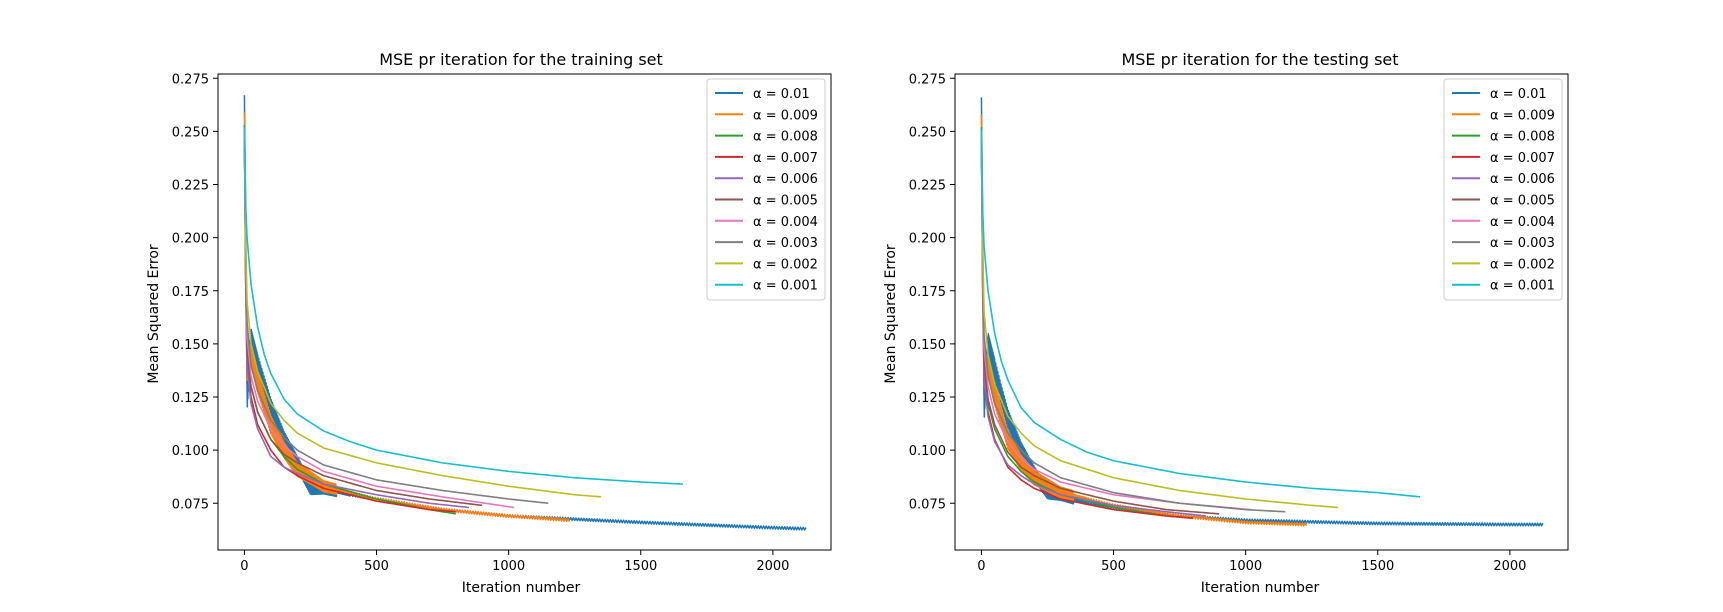  Describe the element at coordinates (190, 79) in the screenshot. I see `training-y-tick-label: 0.275` at that location.